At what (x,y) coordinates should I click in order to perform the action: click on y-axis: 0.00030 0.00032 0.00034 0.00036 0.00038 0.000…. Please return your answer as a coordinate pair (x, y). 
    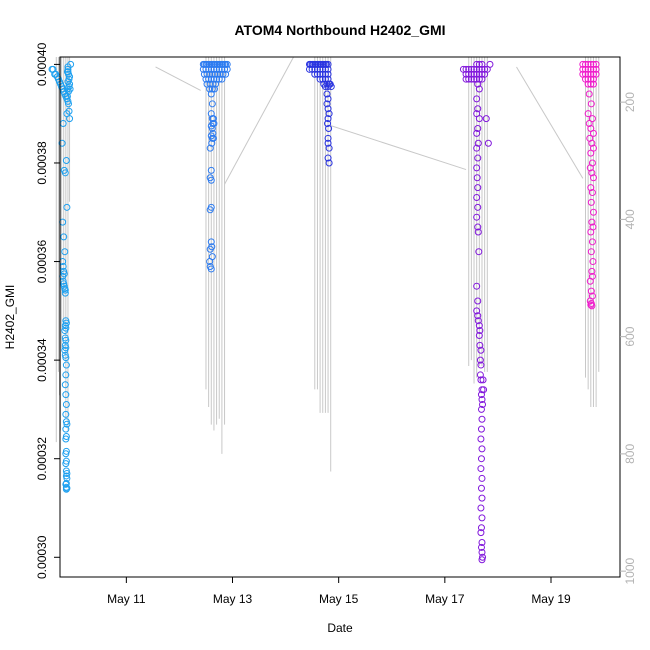
    Looking at the image, I should click on (47, 310).